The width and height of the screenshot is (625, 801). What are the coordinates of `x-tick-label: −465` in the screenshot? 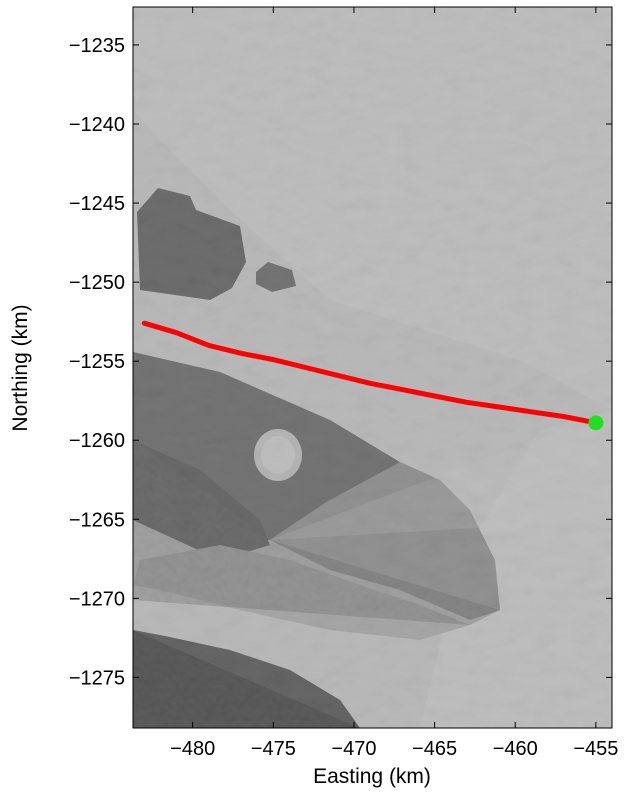 It's located at (434, 749).